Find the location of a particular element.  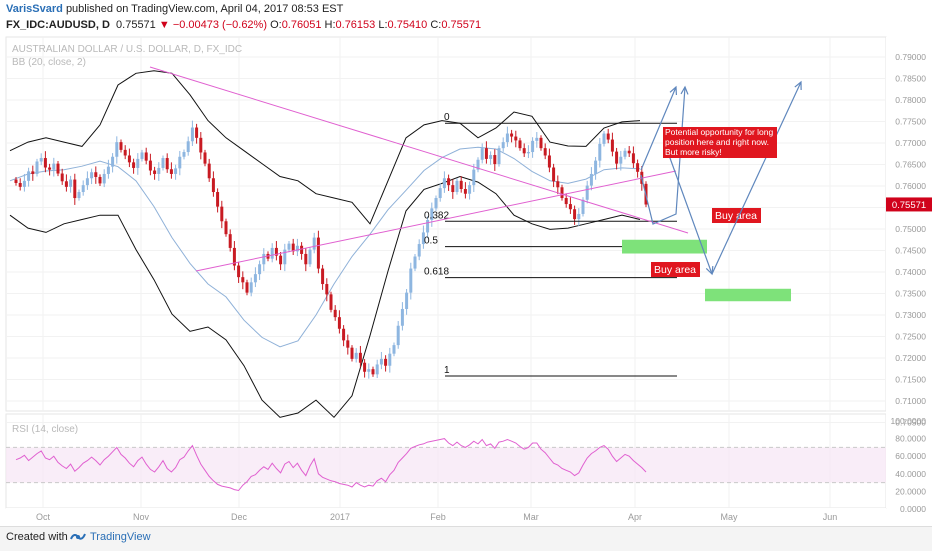

close-label: C: is located at coordinates (436, 25).